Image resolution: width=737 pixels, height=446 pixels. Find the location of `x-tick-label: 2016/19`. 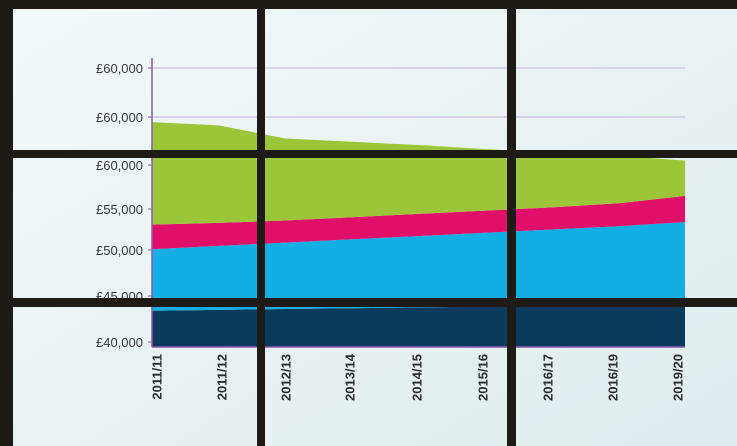

x-tick-label: 2016/19 is located at coordinates (612, 377).